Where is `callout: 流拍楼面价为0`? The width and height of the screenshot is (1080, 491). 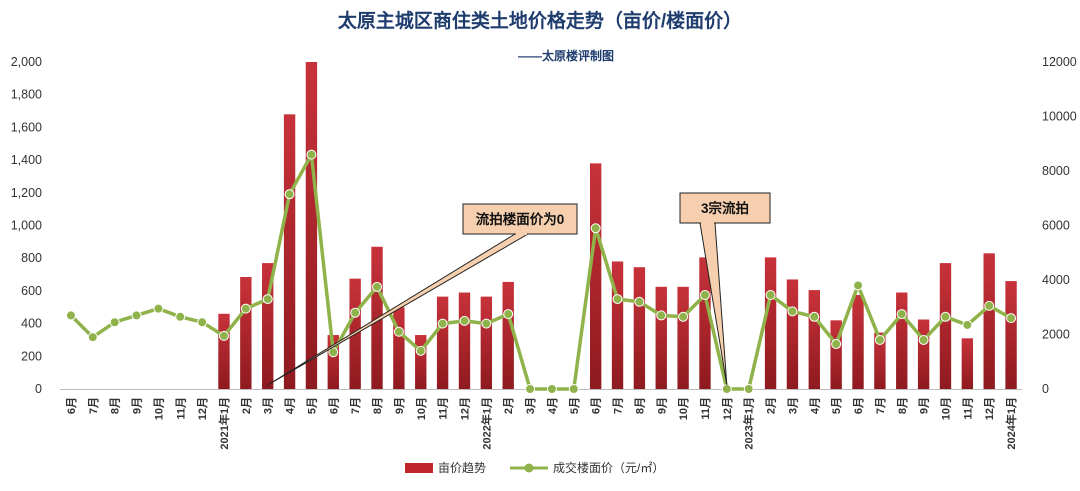
callout: 流拍楼面价为0 is located at coordinates (422, 294).